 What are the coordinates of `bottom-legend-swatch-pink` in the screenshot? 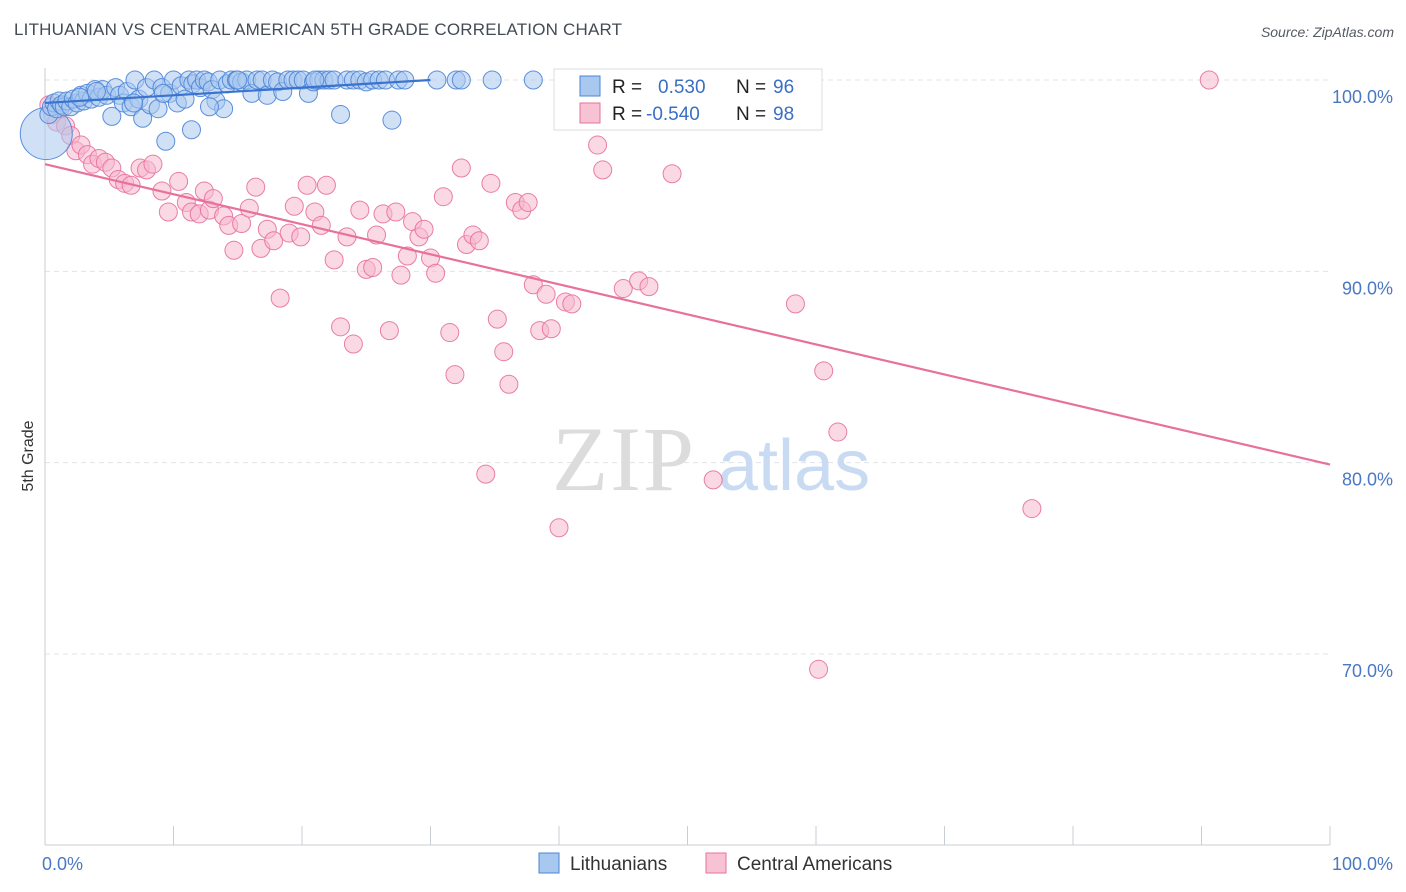 It's located at (716, 863).